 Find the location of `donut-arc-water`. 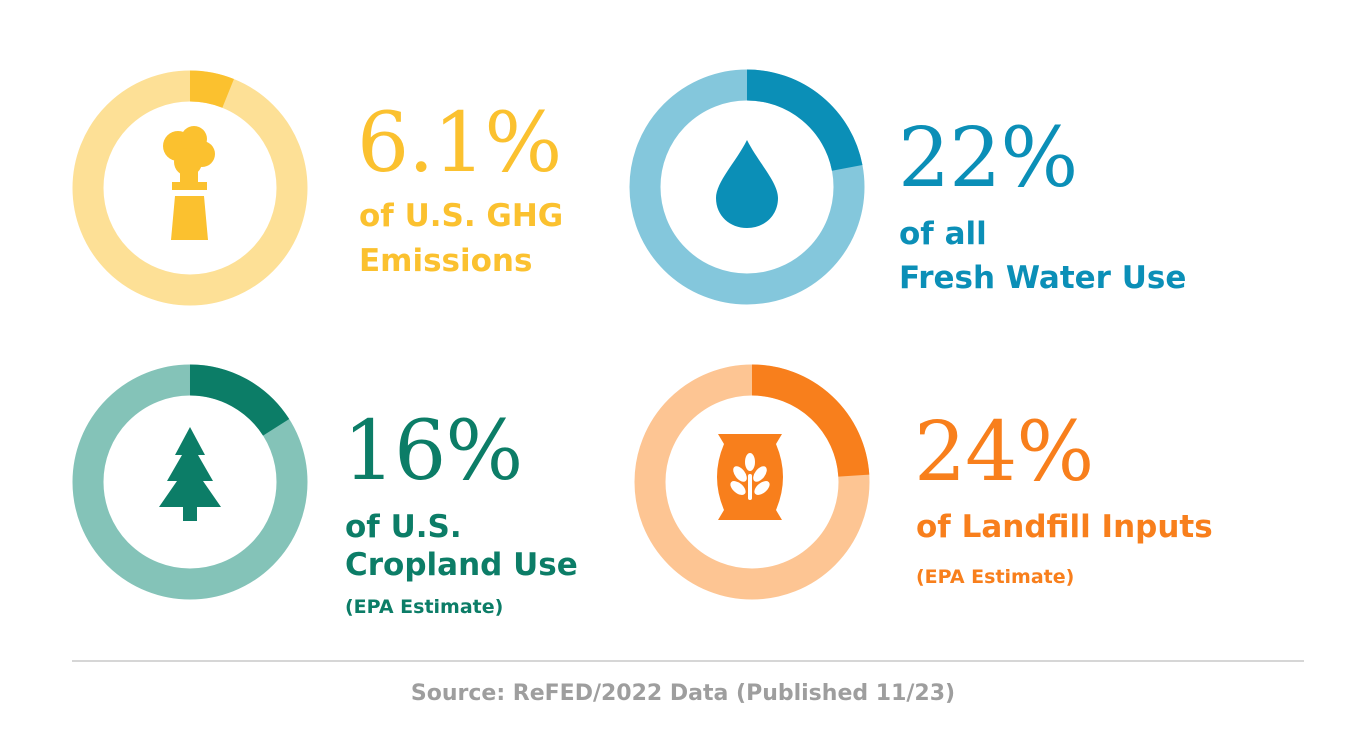

donut-arc-water is located at coordinates (804, 120).